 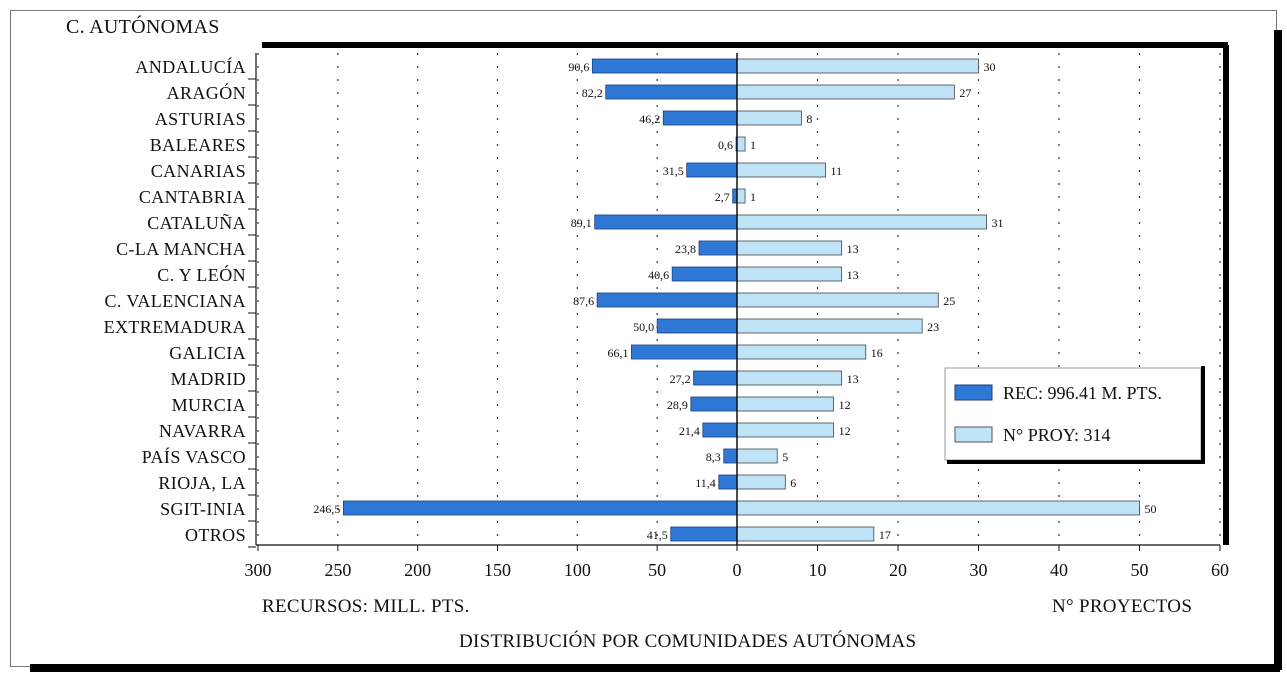 What do you see at coordinates (202, 431) in the screenshot?
I see `category-label-14: NAVARRA` at bounding box center [202, 431].